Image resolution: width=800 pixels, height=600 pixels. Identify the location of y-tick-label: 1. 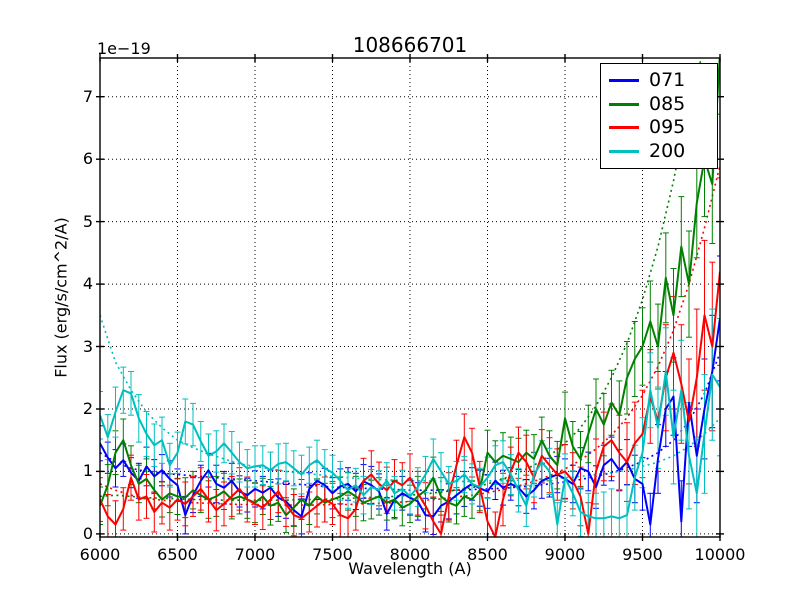
(87, 471).